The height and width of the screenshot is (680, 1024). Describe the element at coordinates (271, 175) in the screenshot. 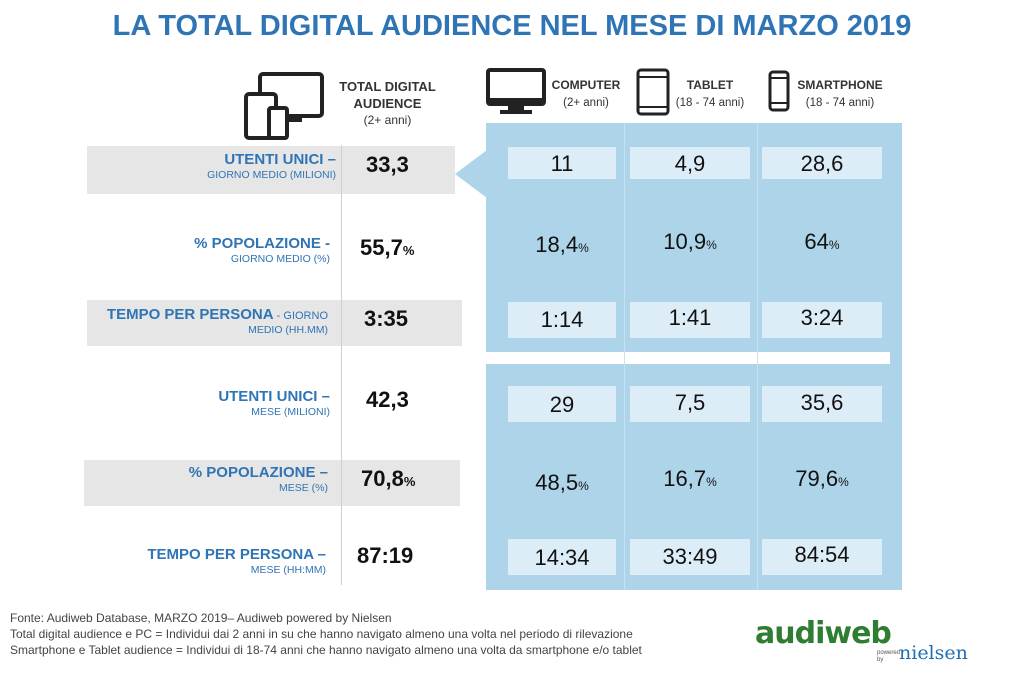

I see `row-label-sub: GIORNO MEDIO (MILIONI)` at that location.